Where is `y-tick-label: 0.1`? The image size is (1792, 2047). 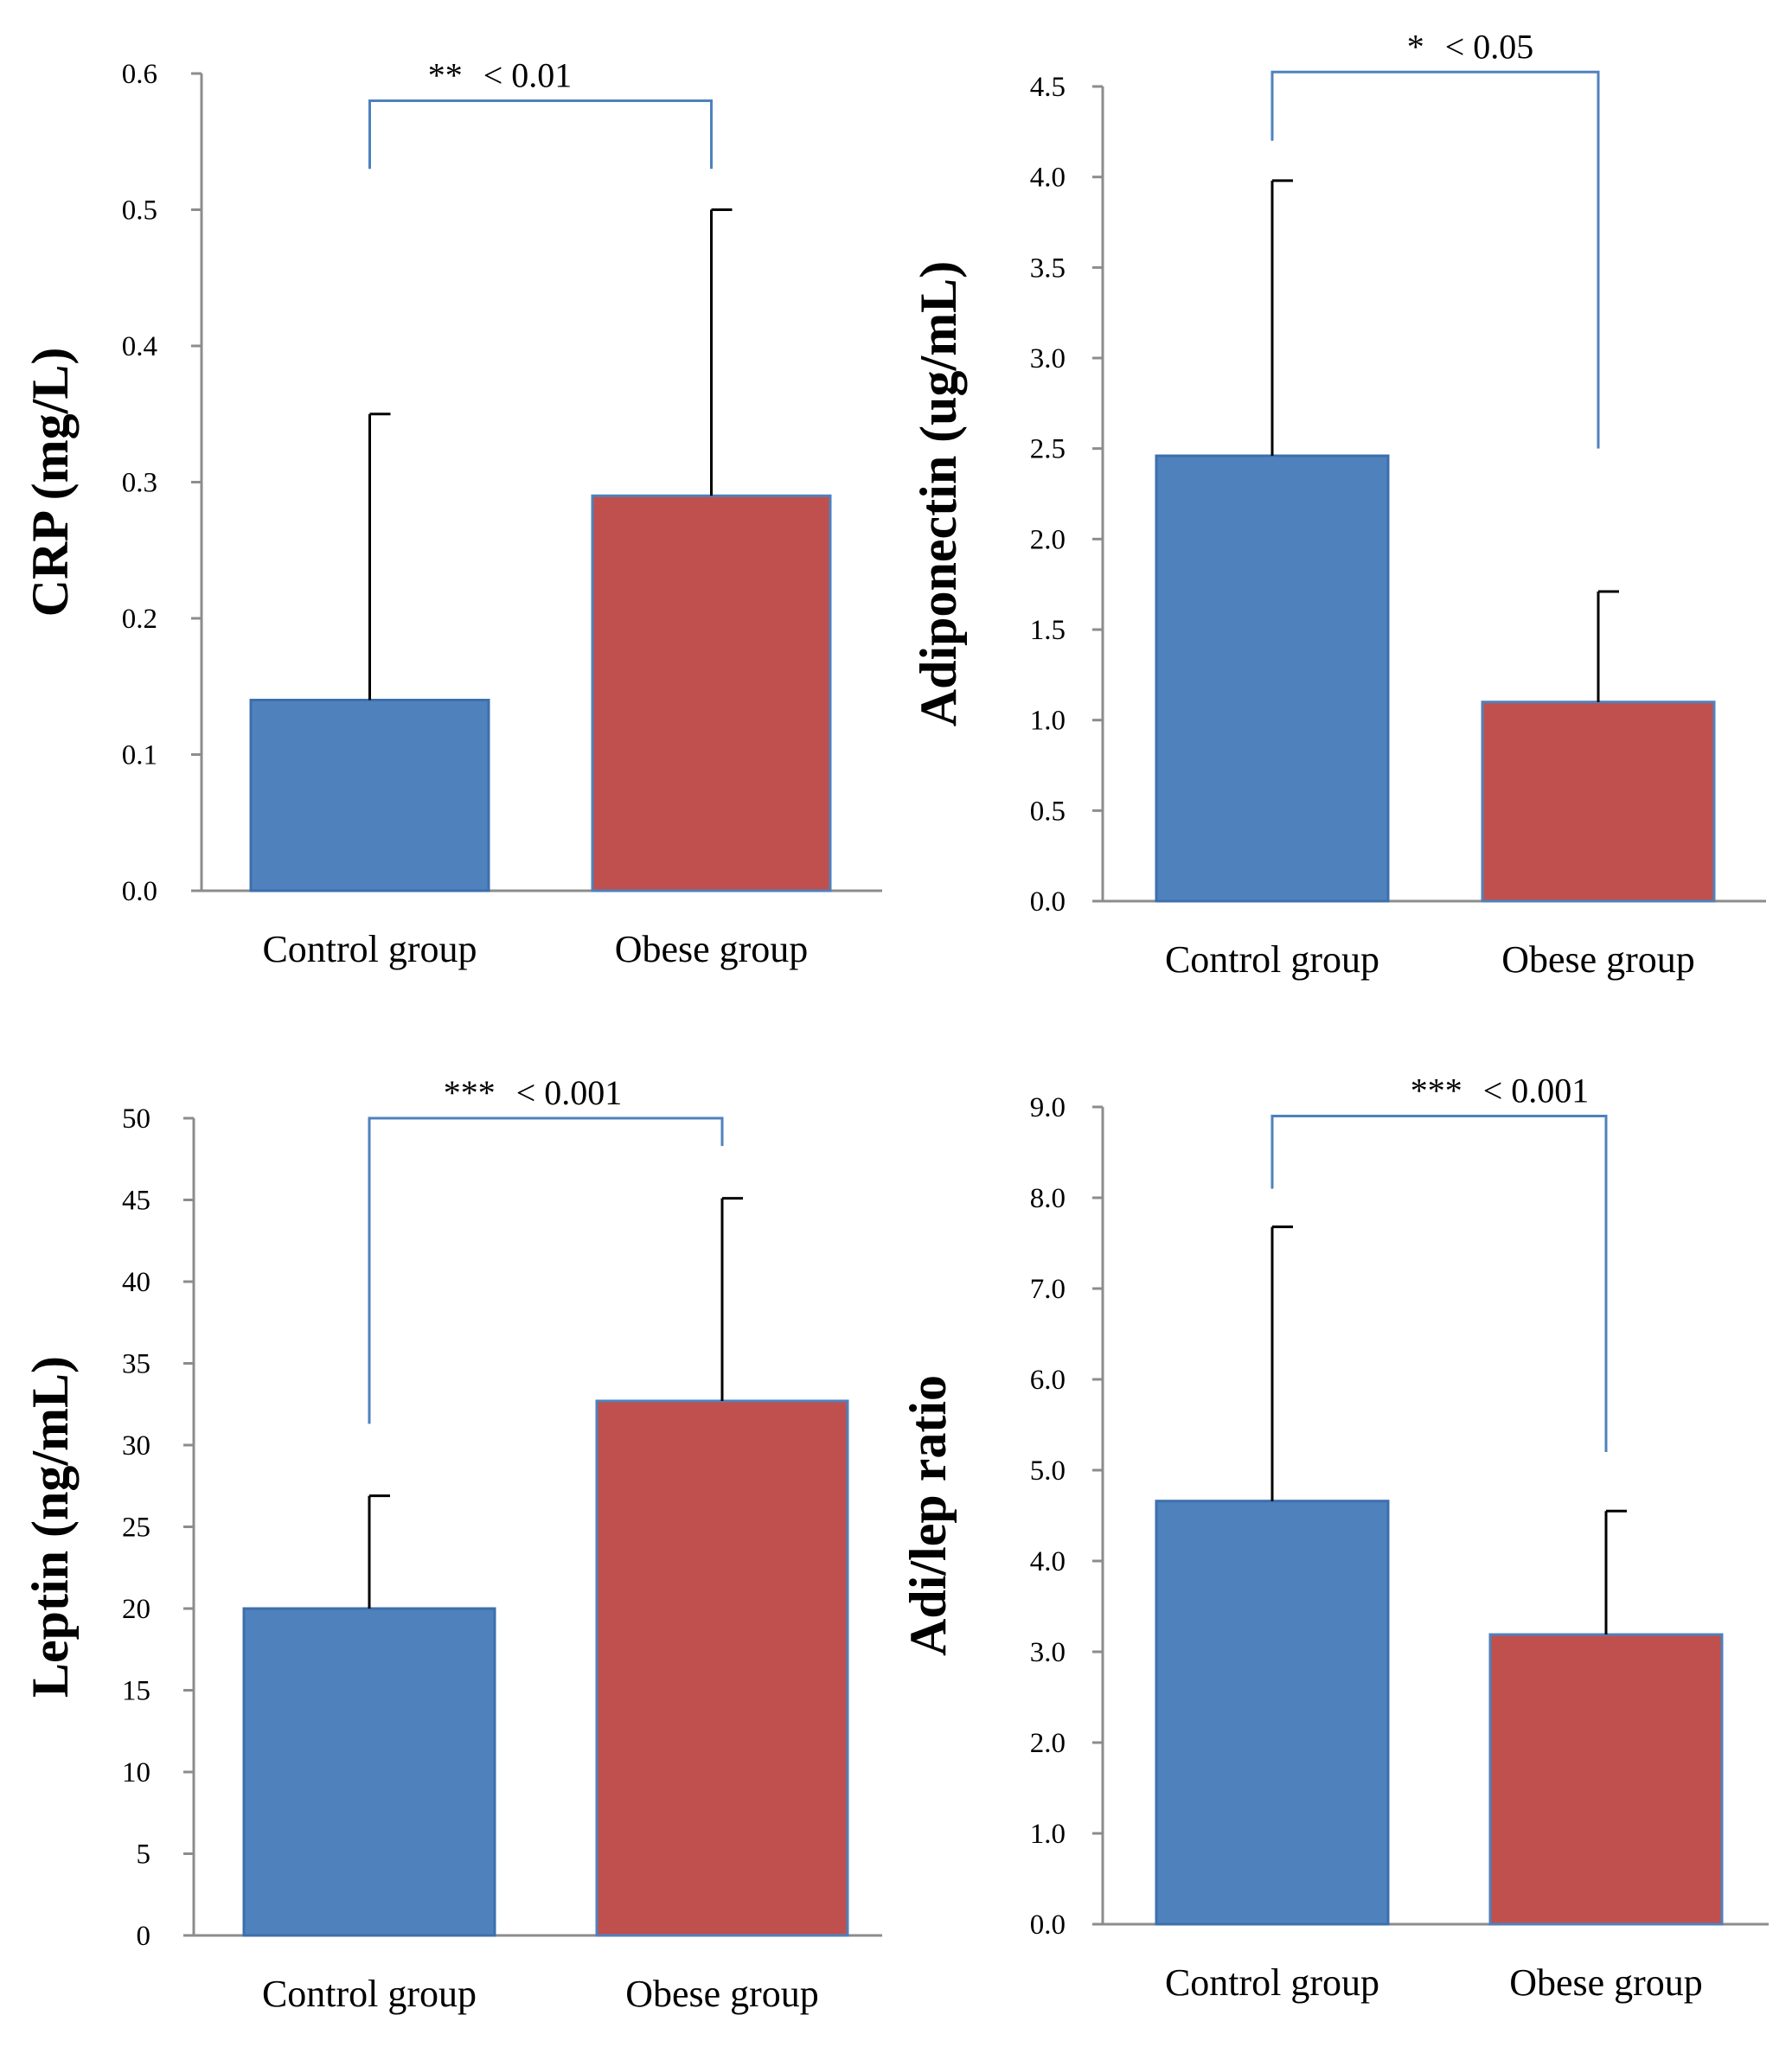
y-tick-label: 0.1 is located at coordinates (139, 755).